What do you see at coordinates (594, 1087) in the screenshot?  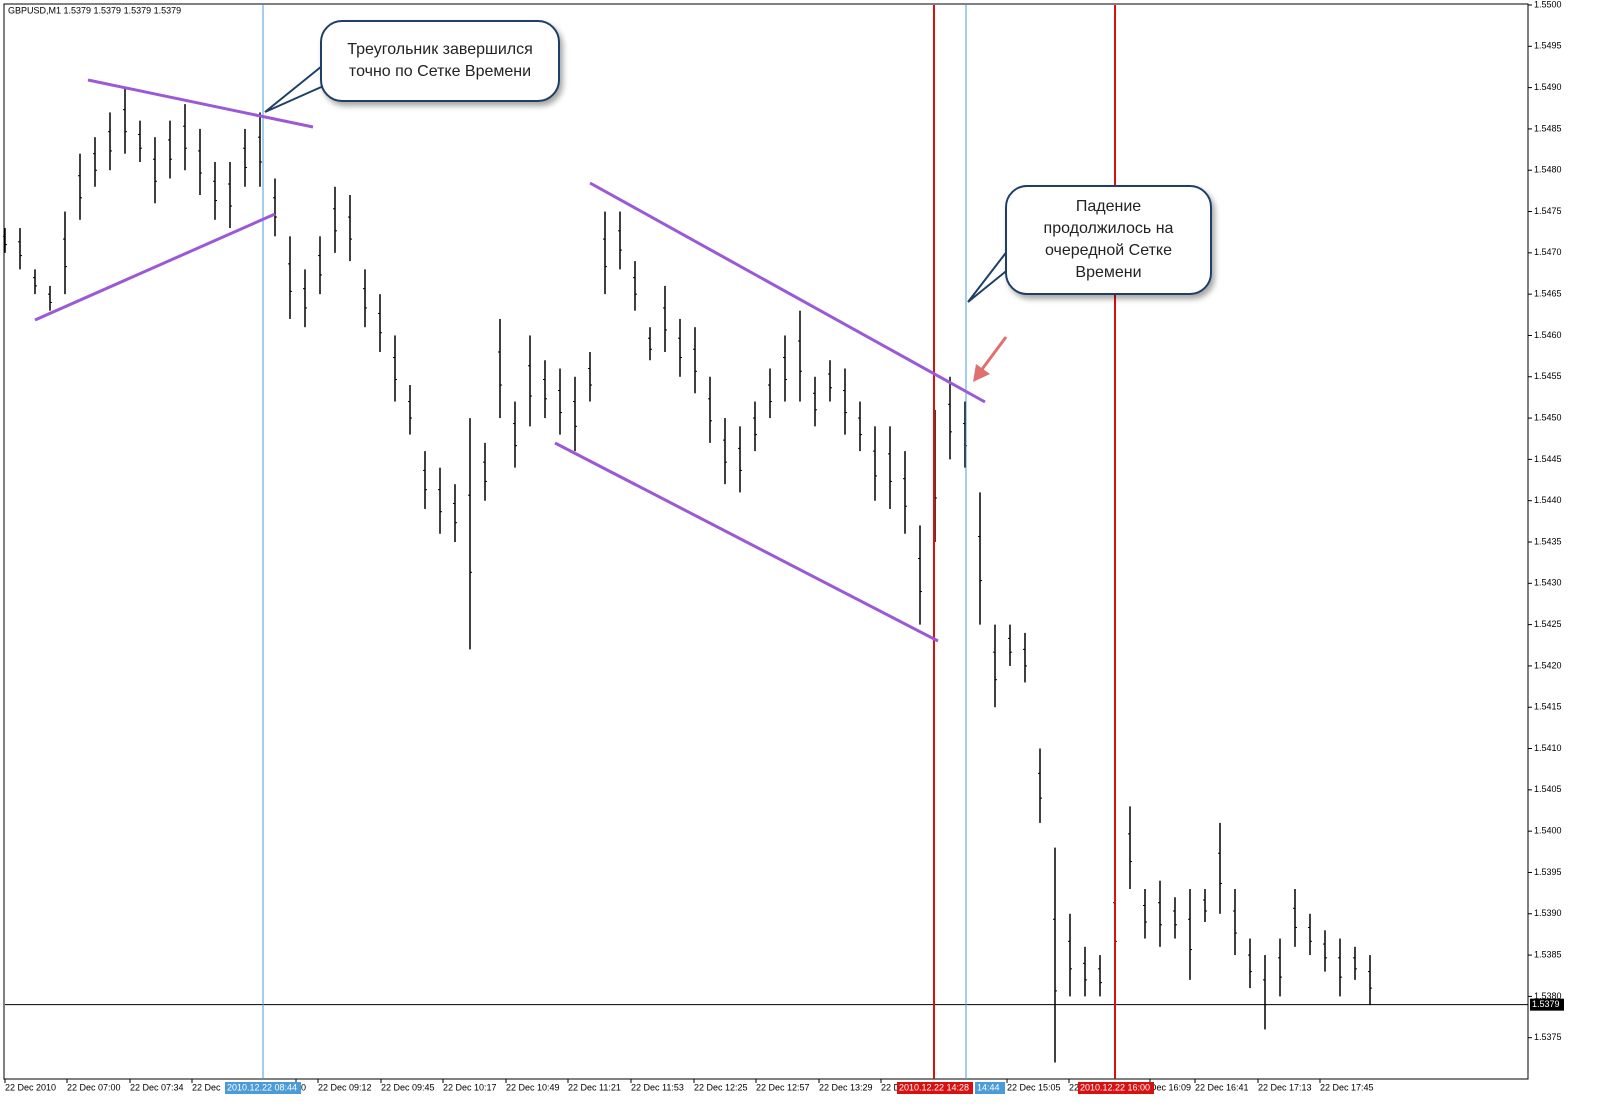 I see `x-tick-label: 22 Dec 11:21` at bounding box center [594, 1087].